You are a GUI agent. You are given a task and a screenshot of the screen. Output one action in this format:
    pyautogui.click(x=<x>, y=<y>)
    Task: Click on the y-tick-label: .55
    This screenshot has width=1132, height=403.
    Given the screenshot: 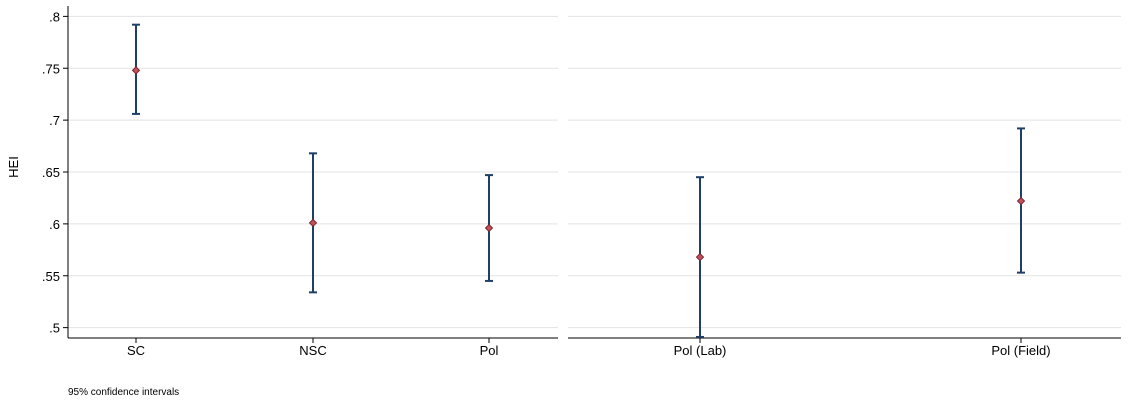 What is the action you would take?
    pyautogui.click(x=51, y=276)
    